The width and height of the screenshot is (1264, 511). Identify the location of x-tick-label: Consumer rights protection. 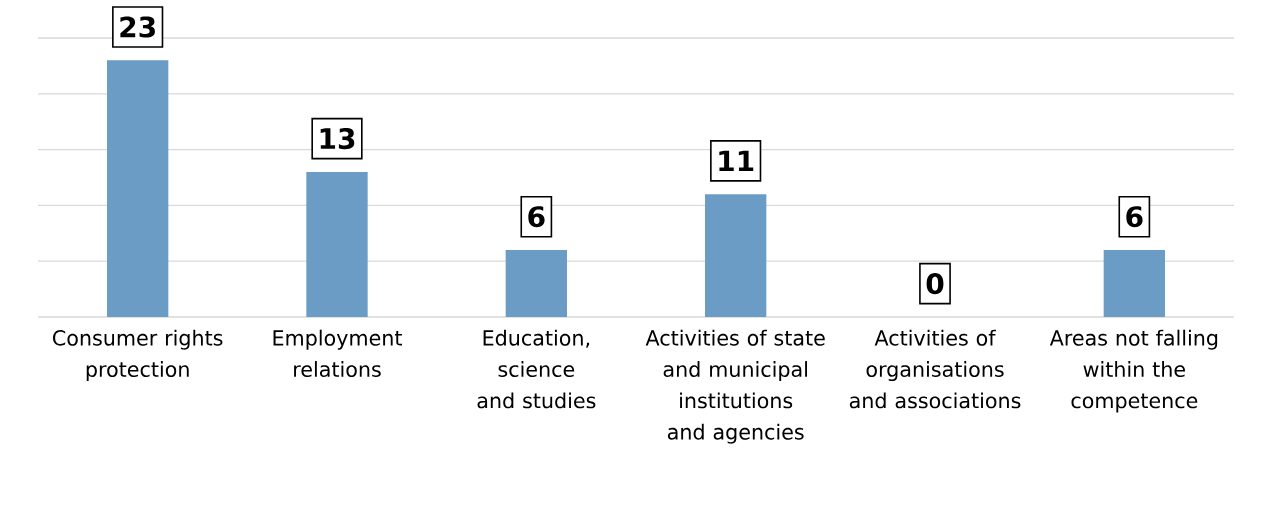
(138, 355).